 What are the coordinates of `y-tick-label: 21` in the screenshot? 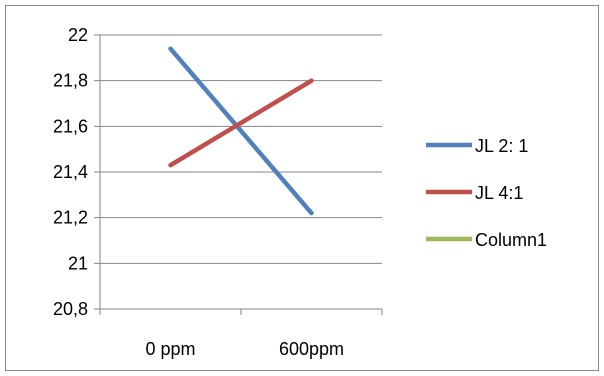 It's located at (78, 263).